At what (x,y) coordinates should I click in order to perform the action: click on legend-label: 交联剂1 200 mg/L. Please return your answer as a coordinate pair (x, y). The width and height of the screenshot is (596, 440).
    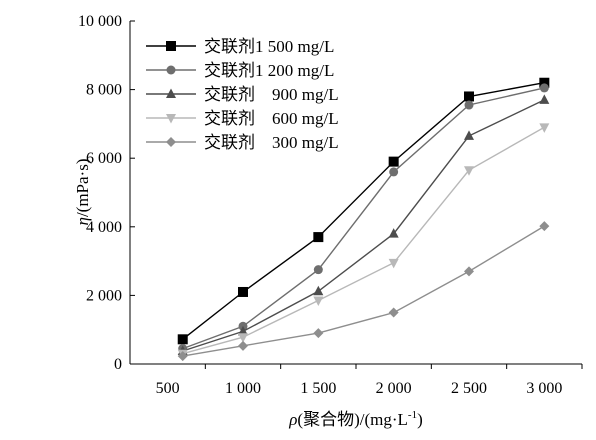
    Looking at the image, I should click on (269, 70).